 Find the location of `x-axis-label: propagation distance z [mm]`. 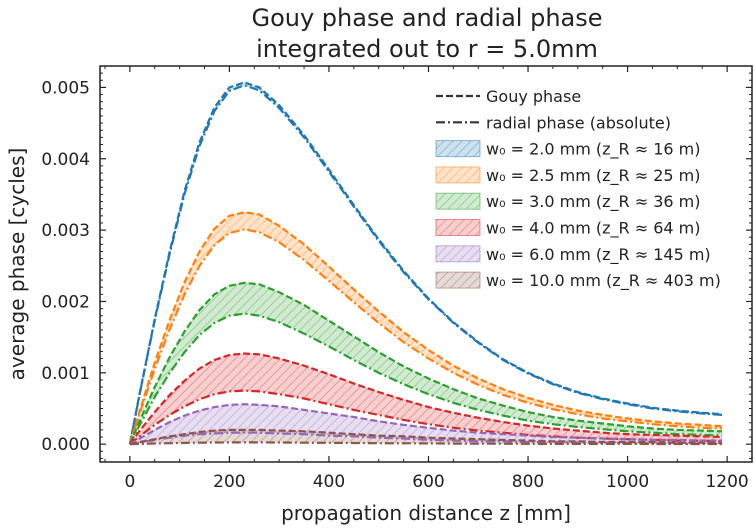

x-axis-label: propagation distance z [mm] is located at coordinates (426, 513).